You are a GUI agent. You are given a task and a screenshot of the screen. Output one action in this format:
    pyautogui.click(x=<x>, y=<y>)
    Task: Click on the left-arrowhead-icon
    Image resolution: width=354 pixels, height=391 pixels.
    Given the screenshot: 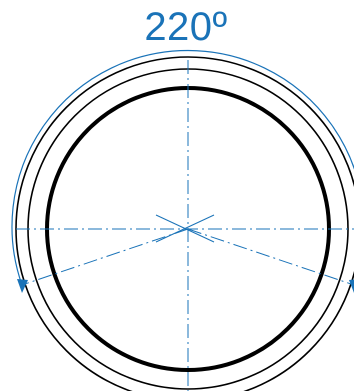 What is the action you would take?
    pyautogui.click(x=22, y=286)
    